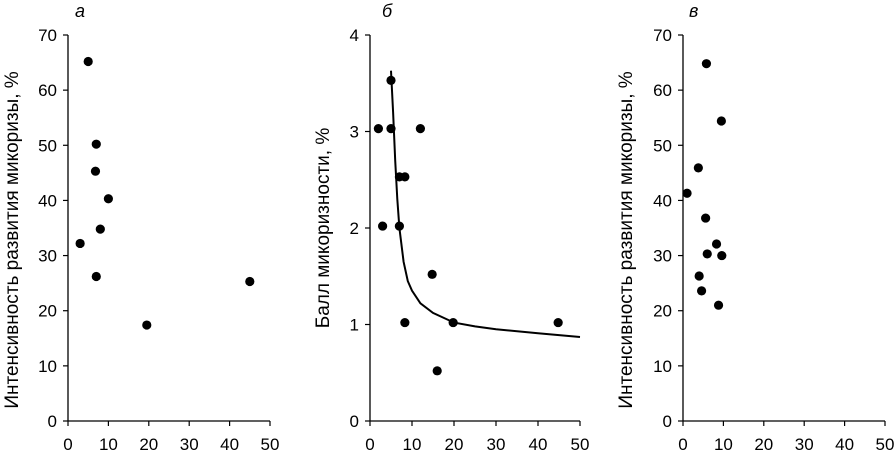 Image resolution: width=894 pixels, height=458 pixels. What do you see at coordinates (270, 444) in the screenshot?
I see `panel-a-x-tick-label: 50` at bounding box center [270, 444].